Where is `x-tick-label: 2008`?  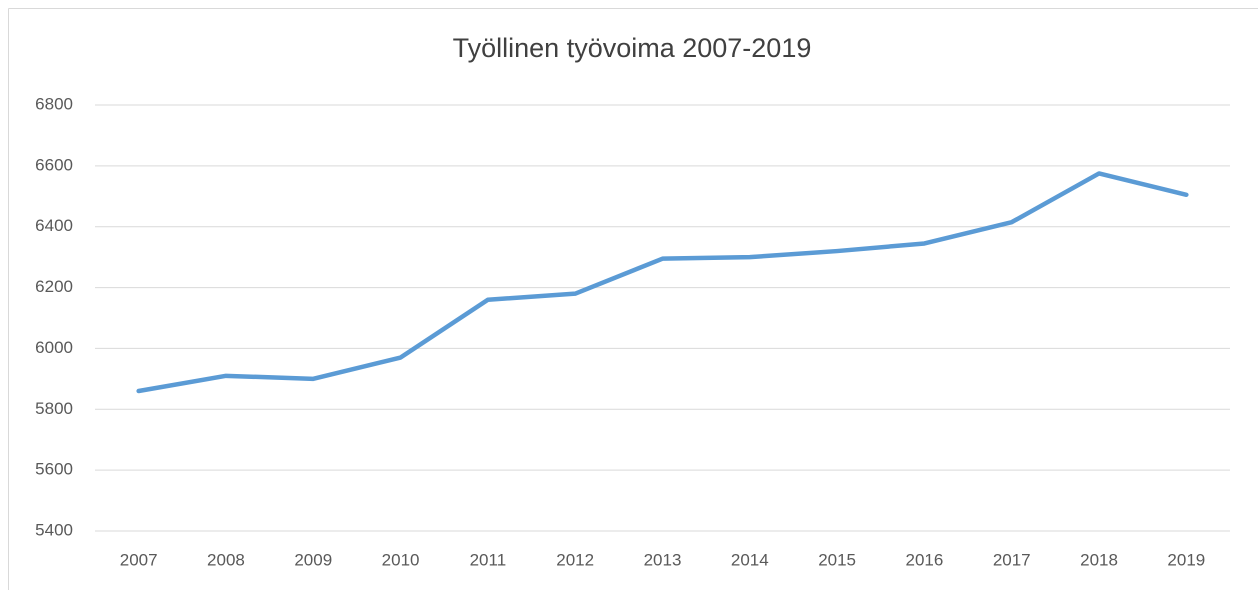
x-tick-label: 2008 is located at coordinates (226, 559).